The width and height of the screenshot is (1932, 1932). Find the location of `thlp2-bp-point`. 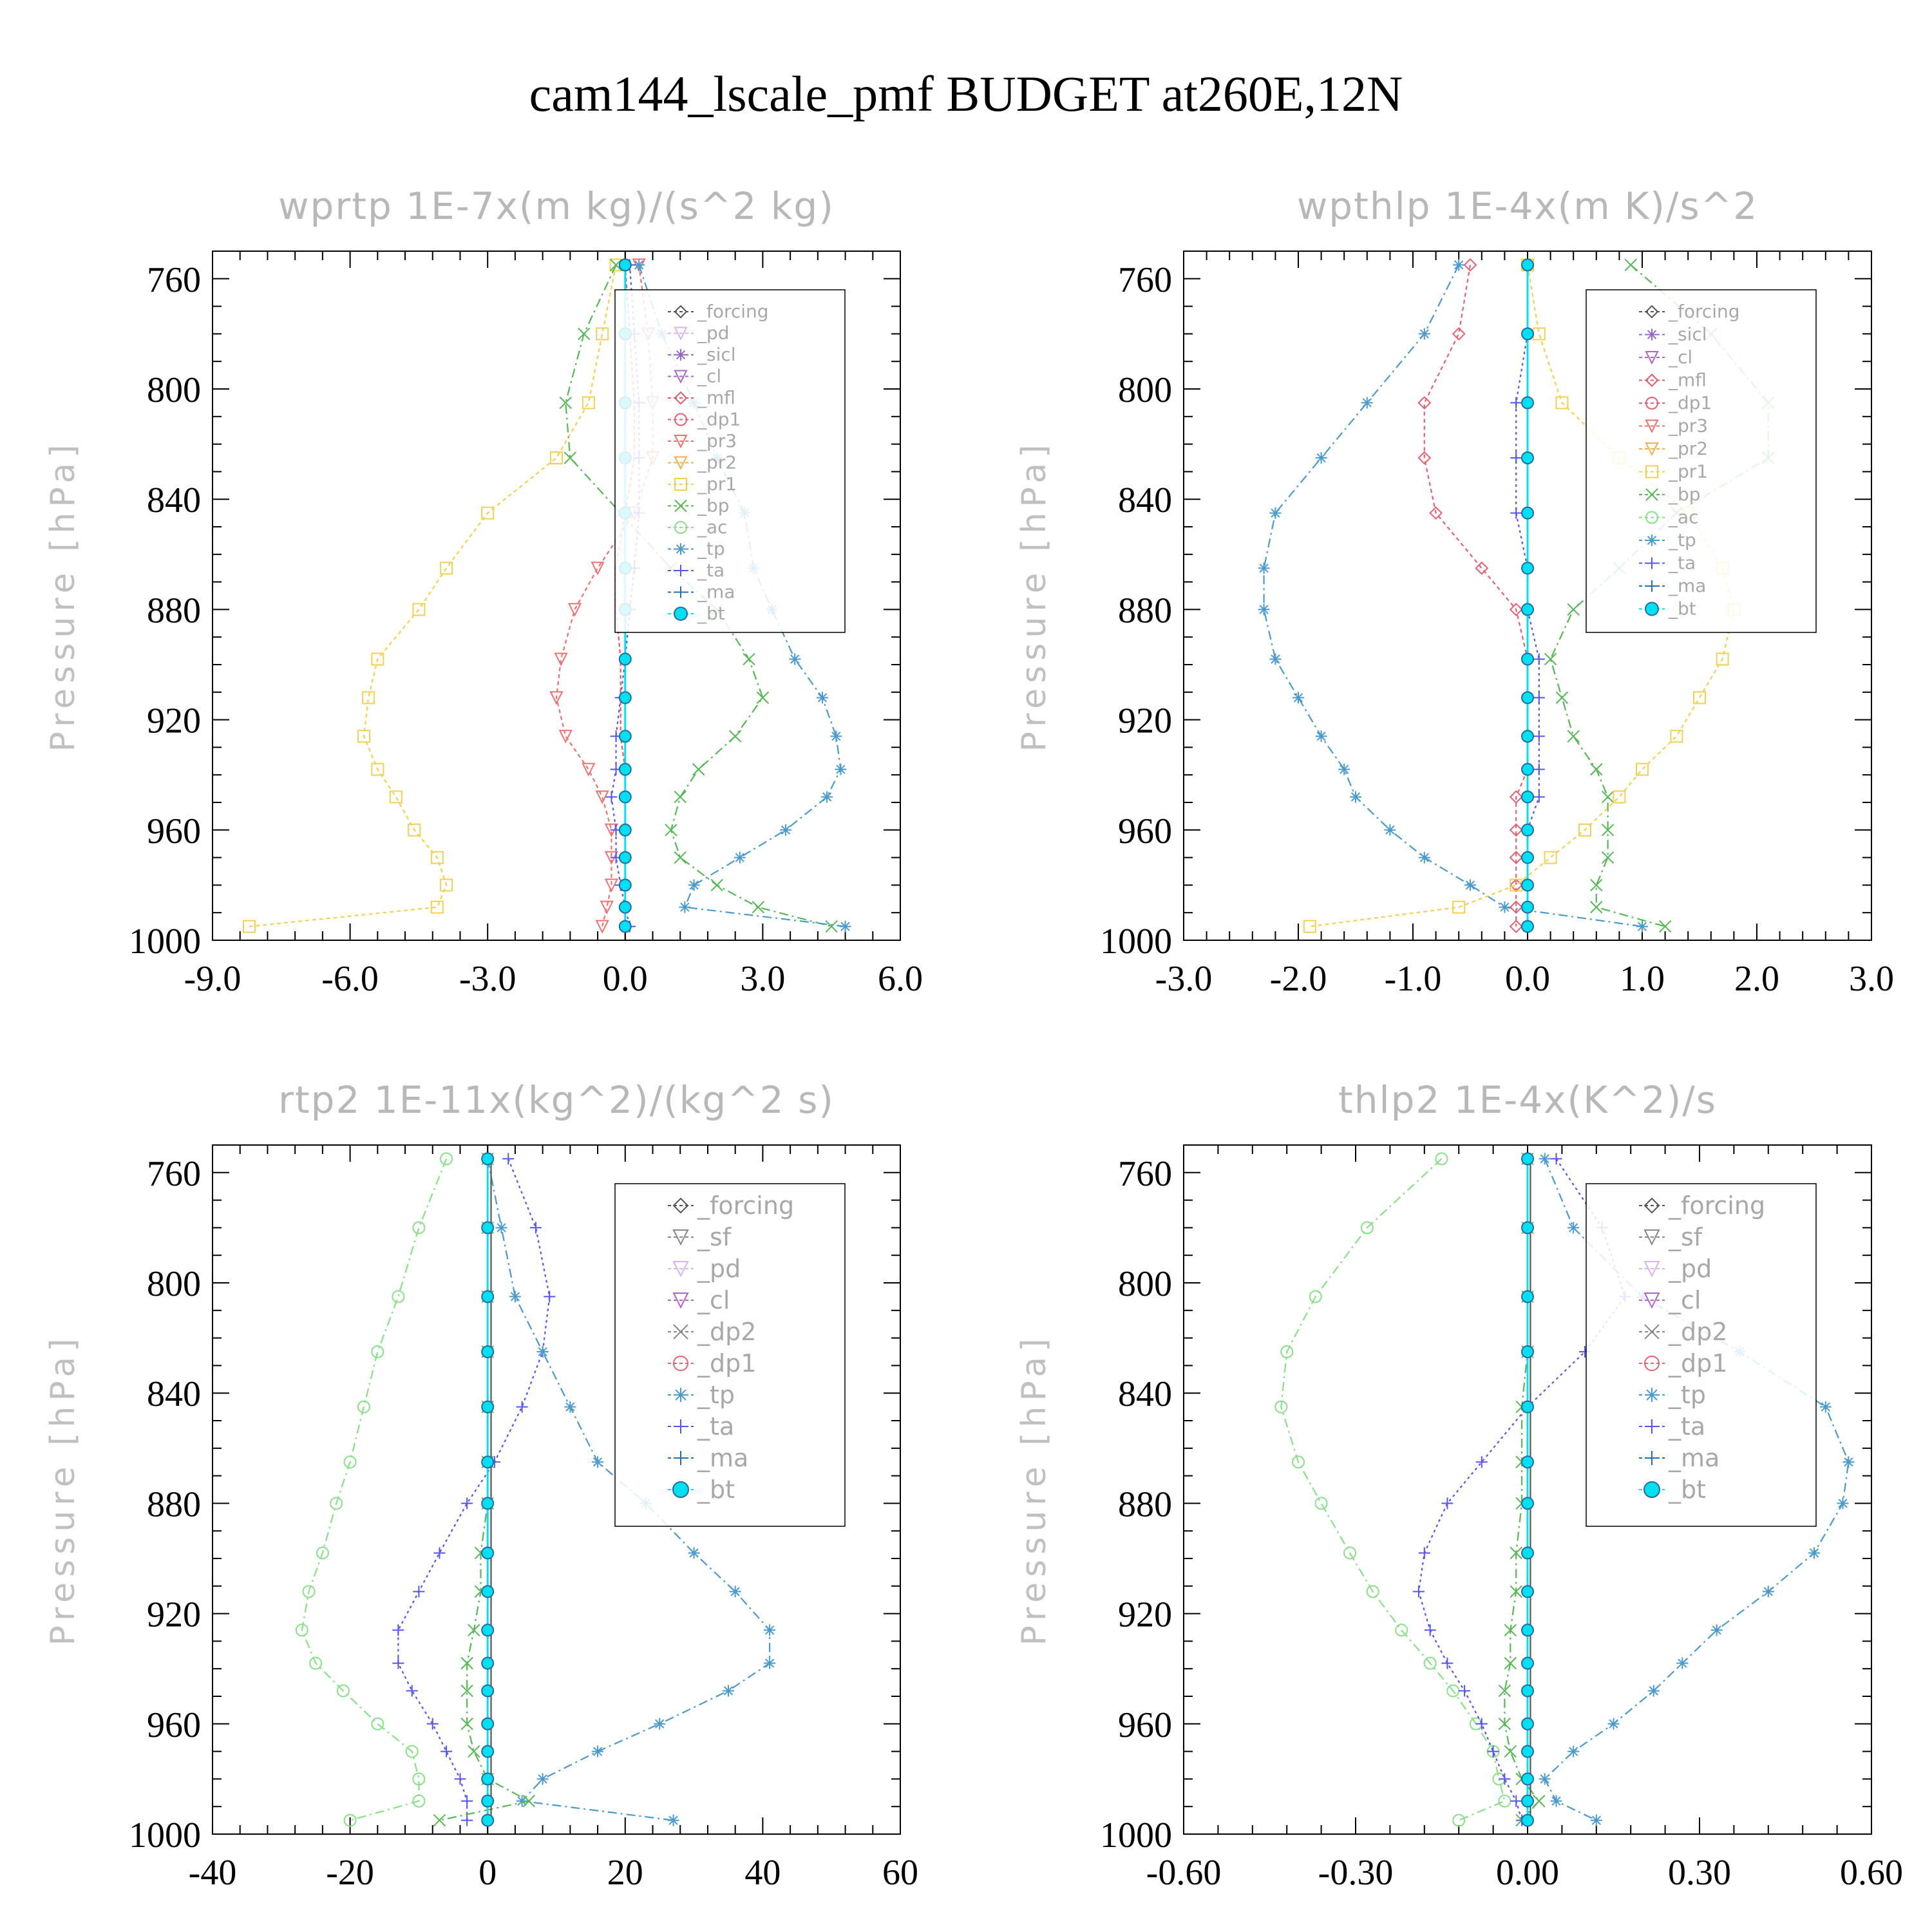

thlp2-bp-point is located at coordinates (1504, 1724).